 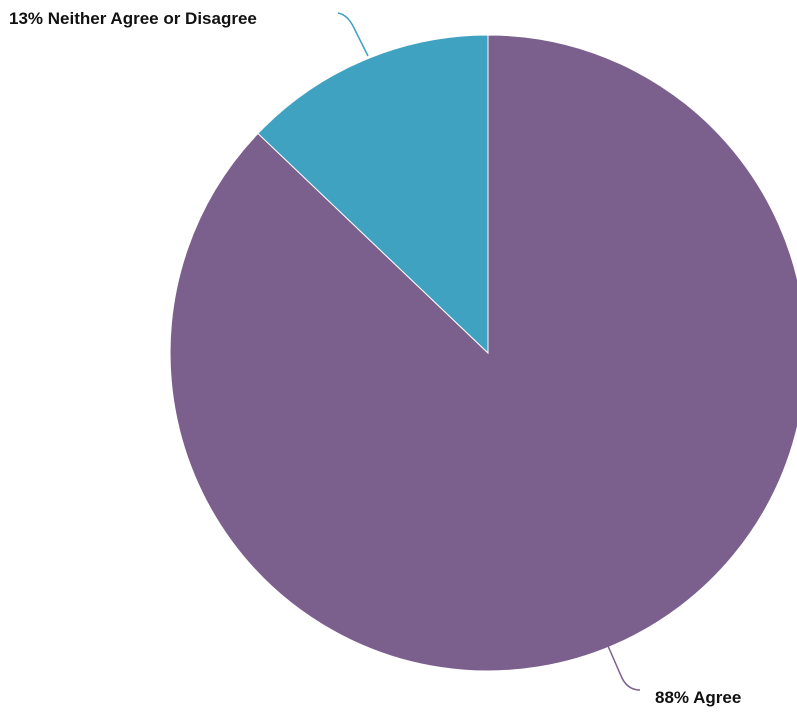 I want to click on slice-label-agree: 88% Agree, so click(x=698, y=697).